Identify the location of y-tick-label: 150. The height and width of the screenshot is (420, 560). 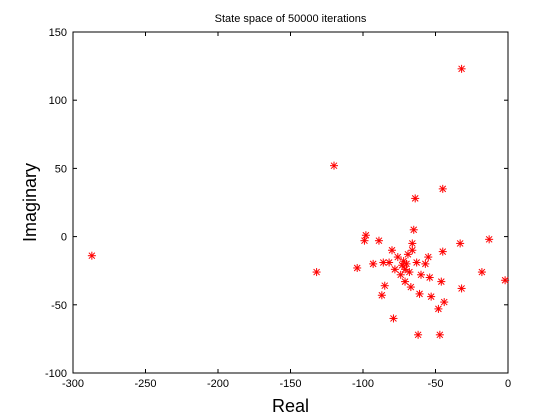
(58, 33).